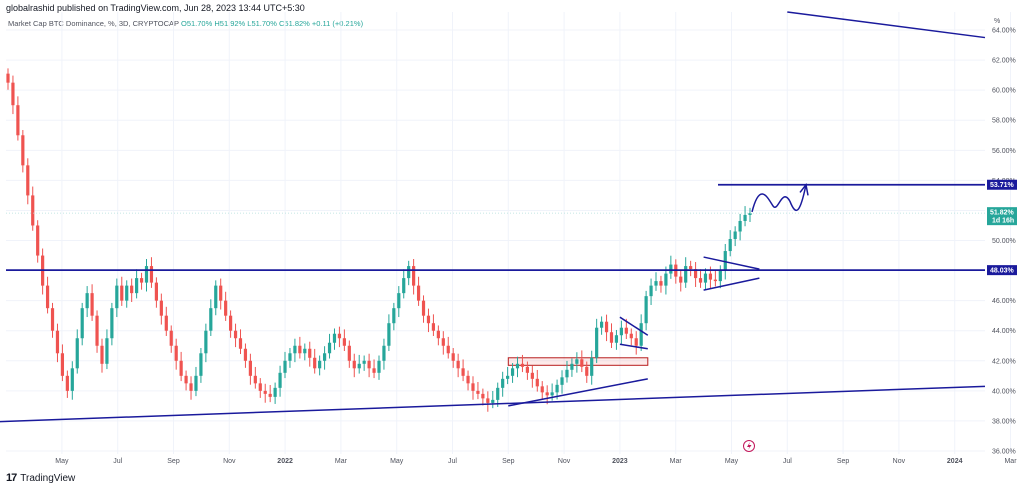 This screenshot has width=1024, height=488. What do you see at coordinates (1004, 31) in the screenshot?
I see `y-tick-label: 64.00%` at bounding box center [1004, 31].